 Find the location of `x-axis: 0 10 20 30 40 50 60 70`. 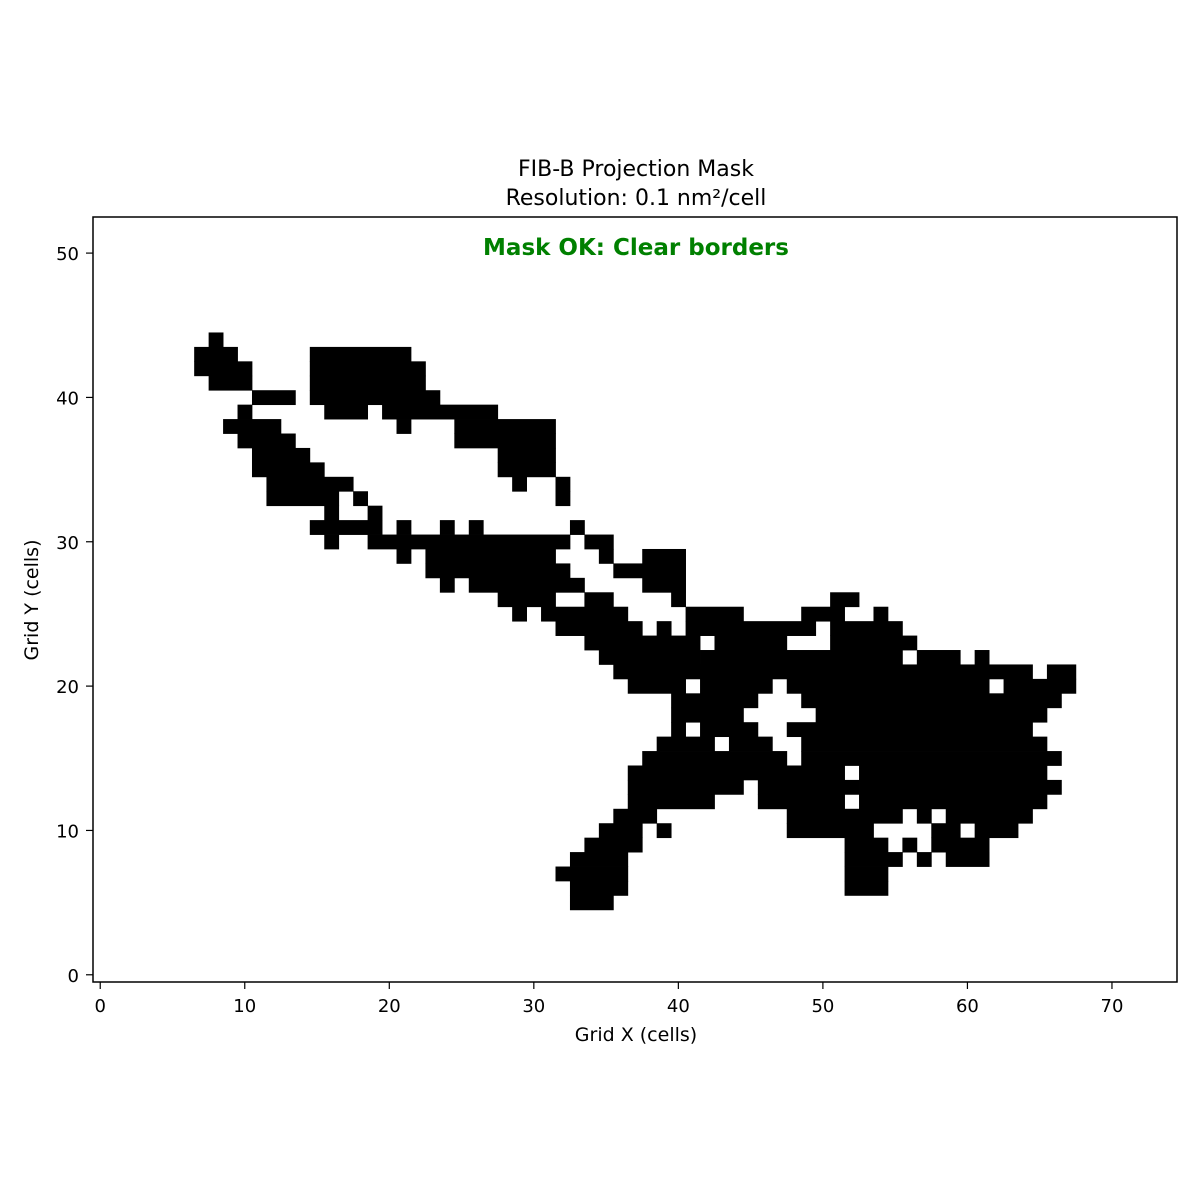

x-axis: 0 10 20 30 40 50 60 70 is located at coordinates (609, 999).